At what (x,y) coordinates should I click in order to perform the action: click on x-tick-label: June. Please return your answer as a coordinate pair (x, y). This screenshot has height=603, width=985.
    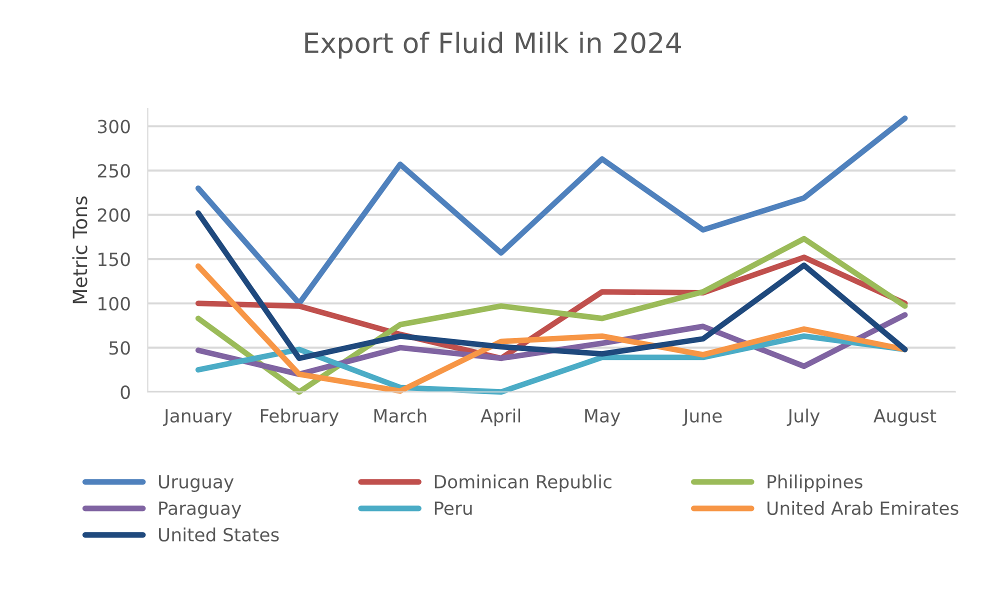
    Looking at the image, I should click on (702, 417).